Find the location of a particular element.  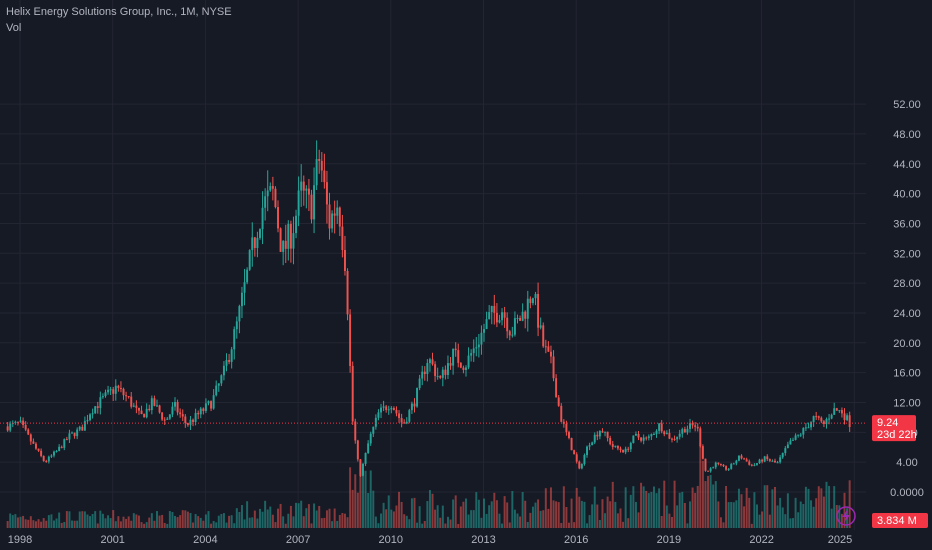

lightning-icon is located at coordinates (846, 516).